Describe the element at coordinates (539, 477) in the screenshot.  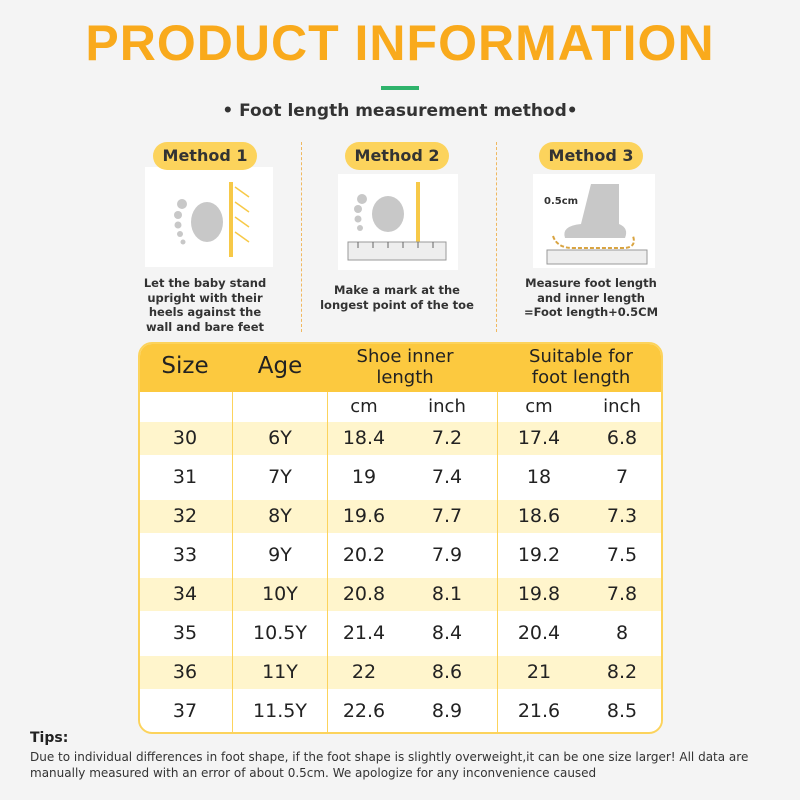
I see `table-cell: 18` at that location.